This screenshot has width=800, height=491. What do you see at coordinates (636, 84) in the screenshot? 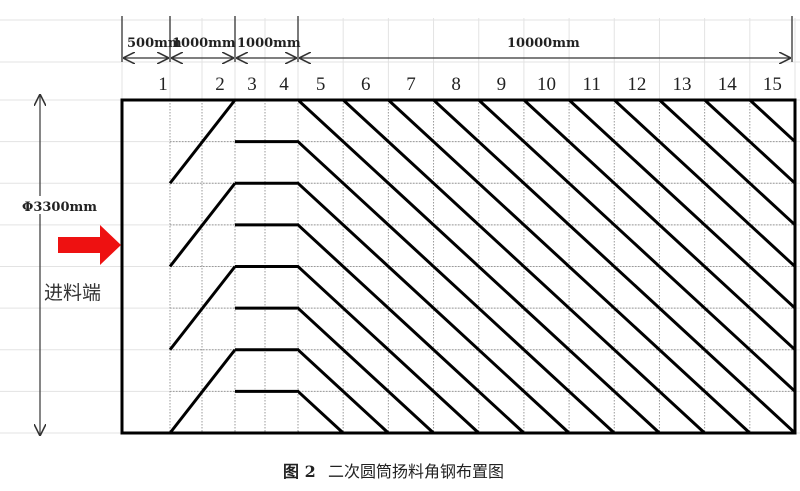
I see `column-number: 12` at bounding box center [636, 84].